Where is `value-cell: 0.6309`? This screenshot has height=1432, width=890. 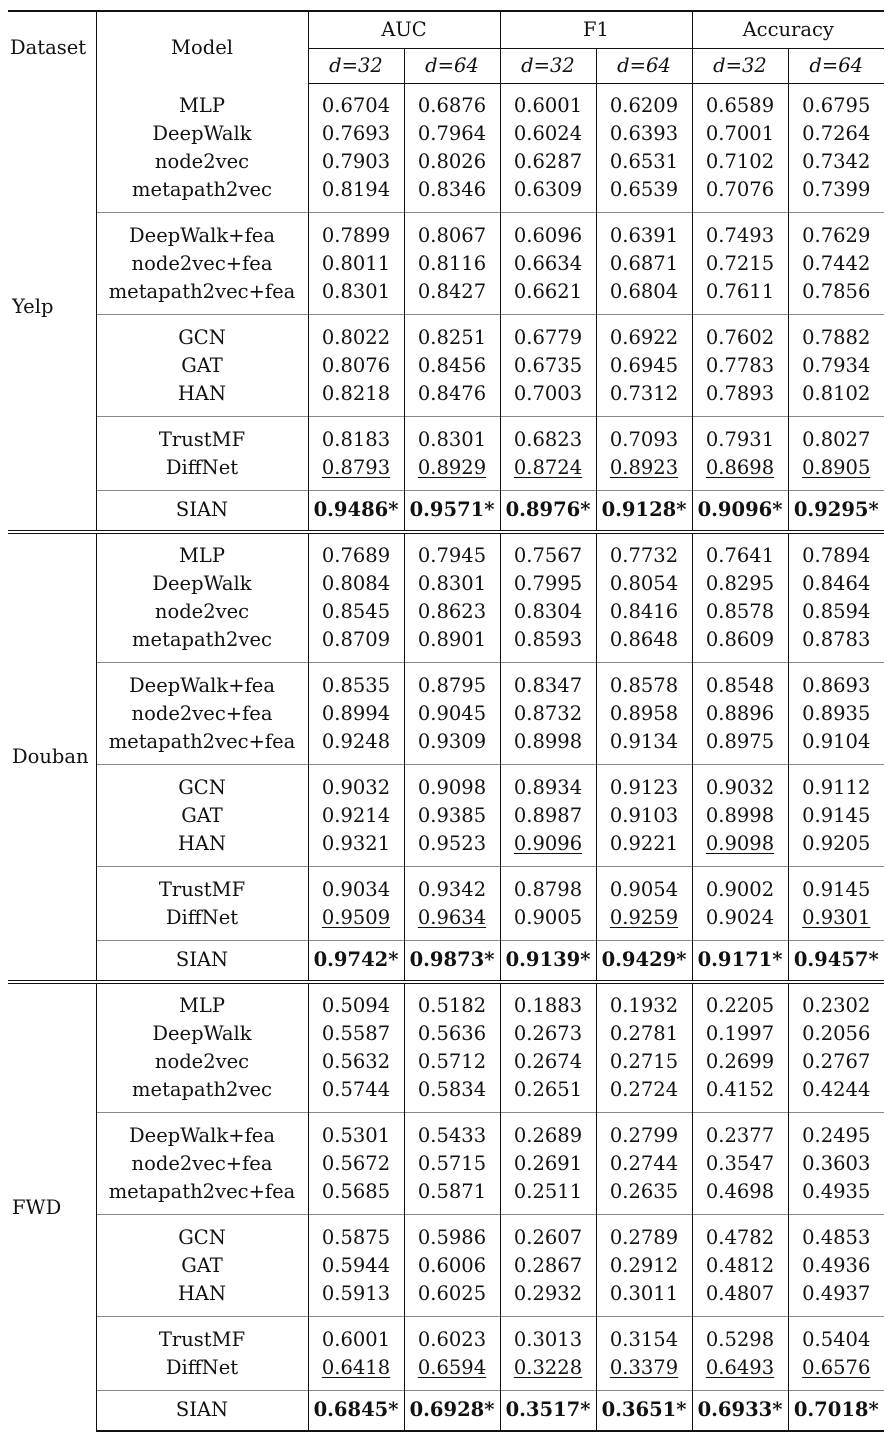
value-cell: 0.6309 is located at coordinates (547, 194).